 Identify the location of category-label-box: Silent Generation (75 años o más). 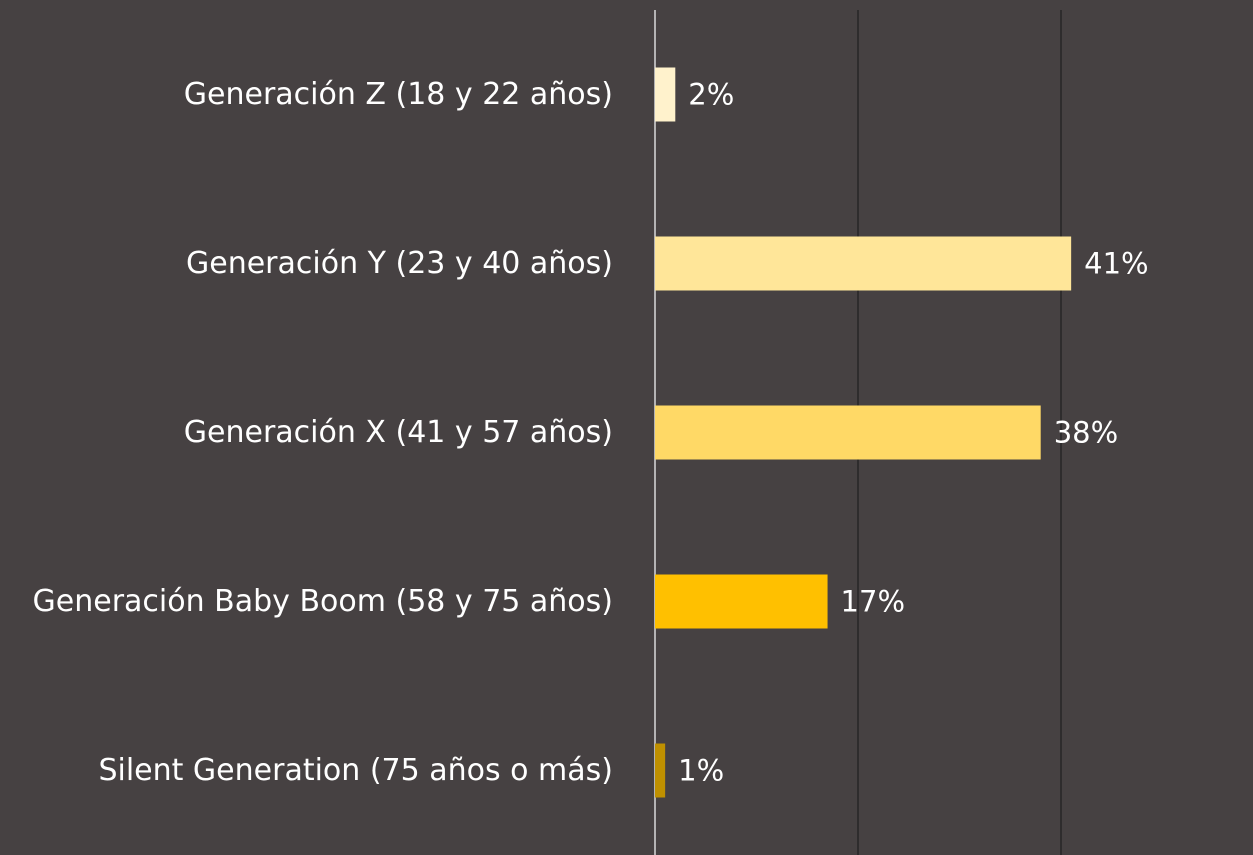
(313, 771).